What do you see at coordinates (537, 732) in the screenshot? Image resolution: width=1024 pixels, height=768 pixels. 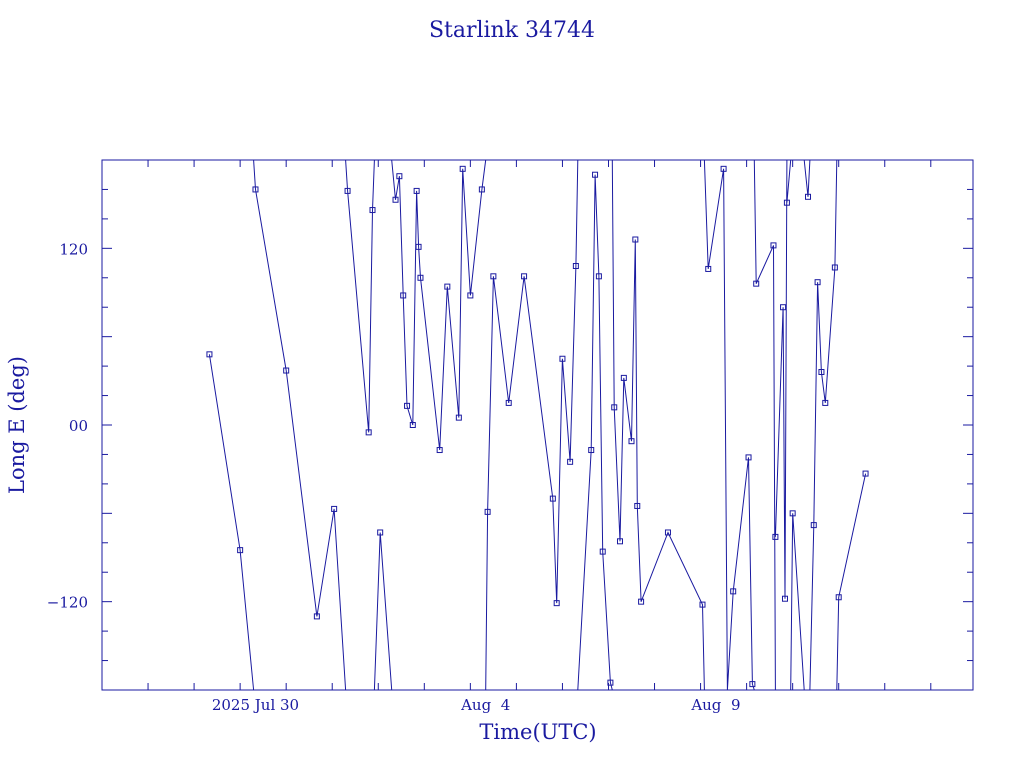 I see `x-axis-label: Time(UTC)` at bounding box center [537, 732].